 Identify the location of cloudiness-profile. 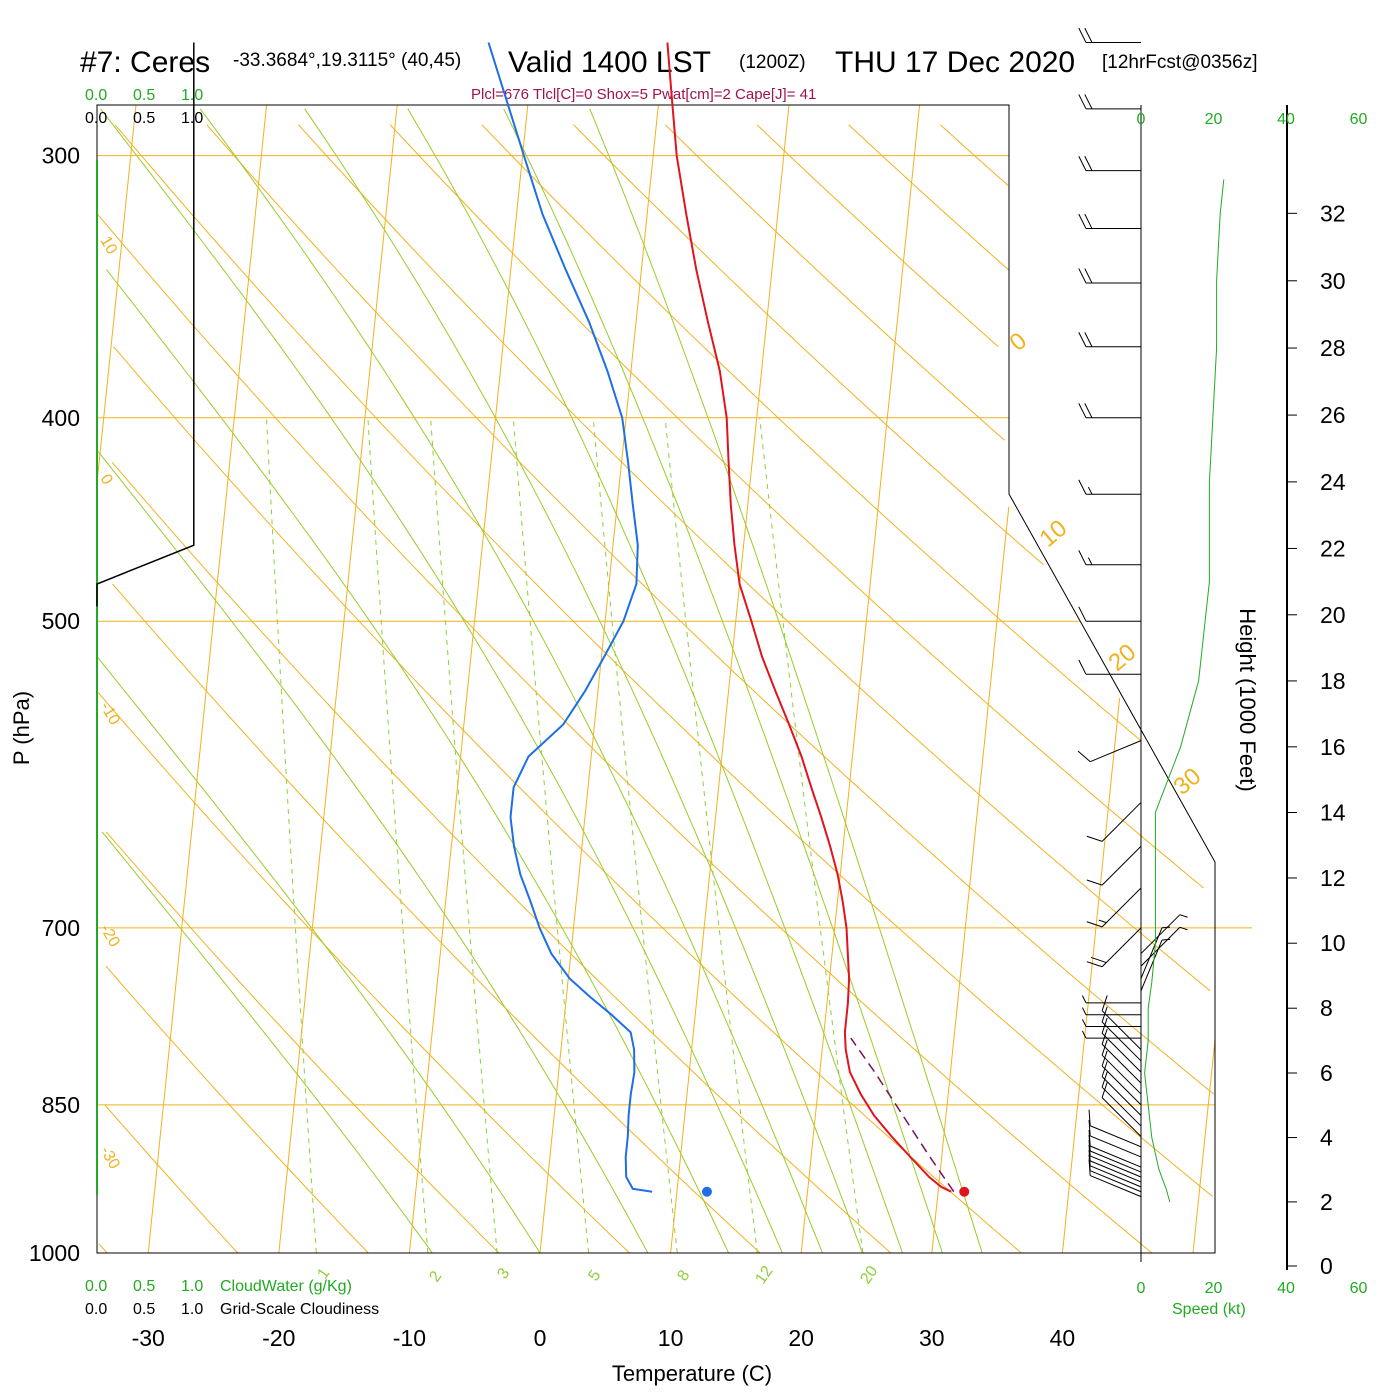
(145, 324).